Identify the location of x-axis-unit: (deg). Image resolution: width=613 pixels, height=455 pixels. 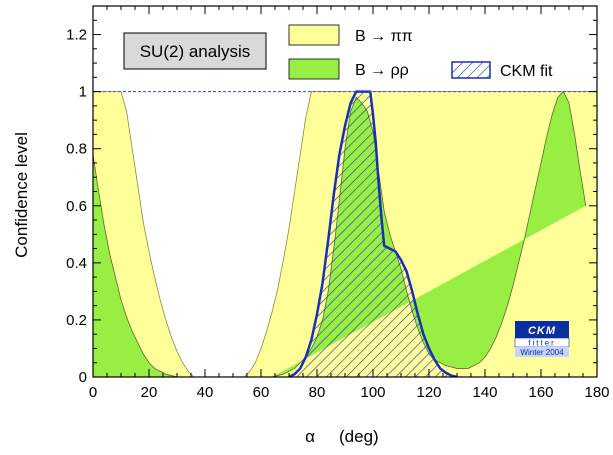
(359, 436).